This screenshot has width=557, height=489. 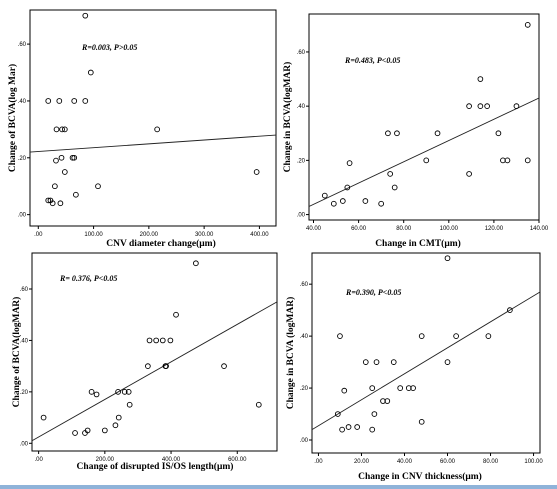 I want to click on bottom-divider, so click(x=278, y=487).